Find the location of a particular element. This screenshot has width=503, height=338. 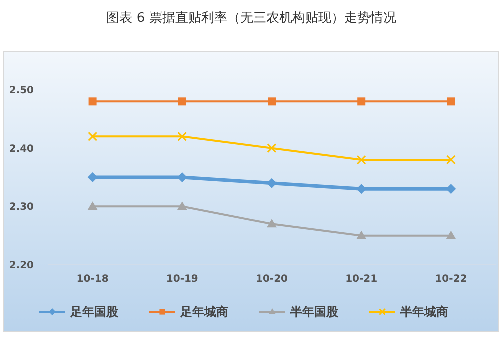

chart-title: 图表 6 票据直贴利率（无三农机构贴现）走势情况 is located at coordinates (251, 18).